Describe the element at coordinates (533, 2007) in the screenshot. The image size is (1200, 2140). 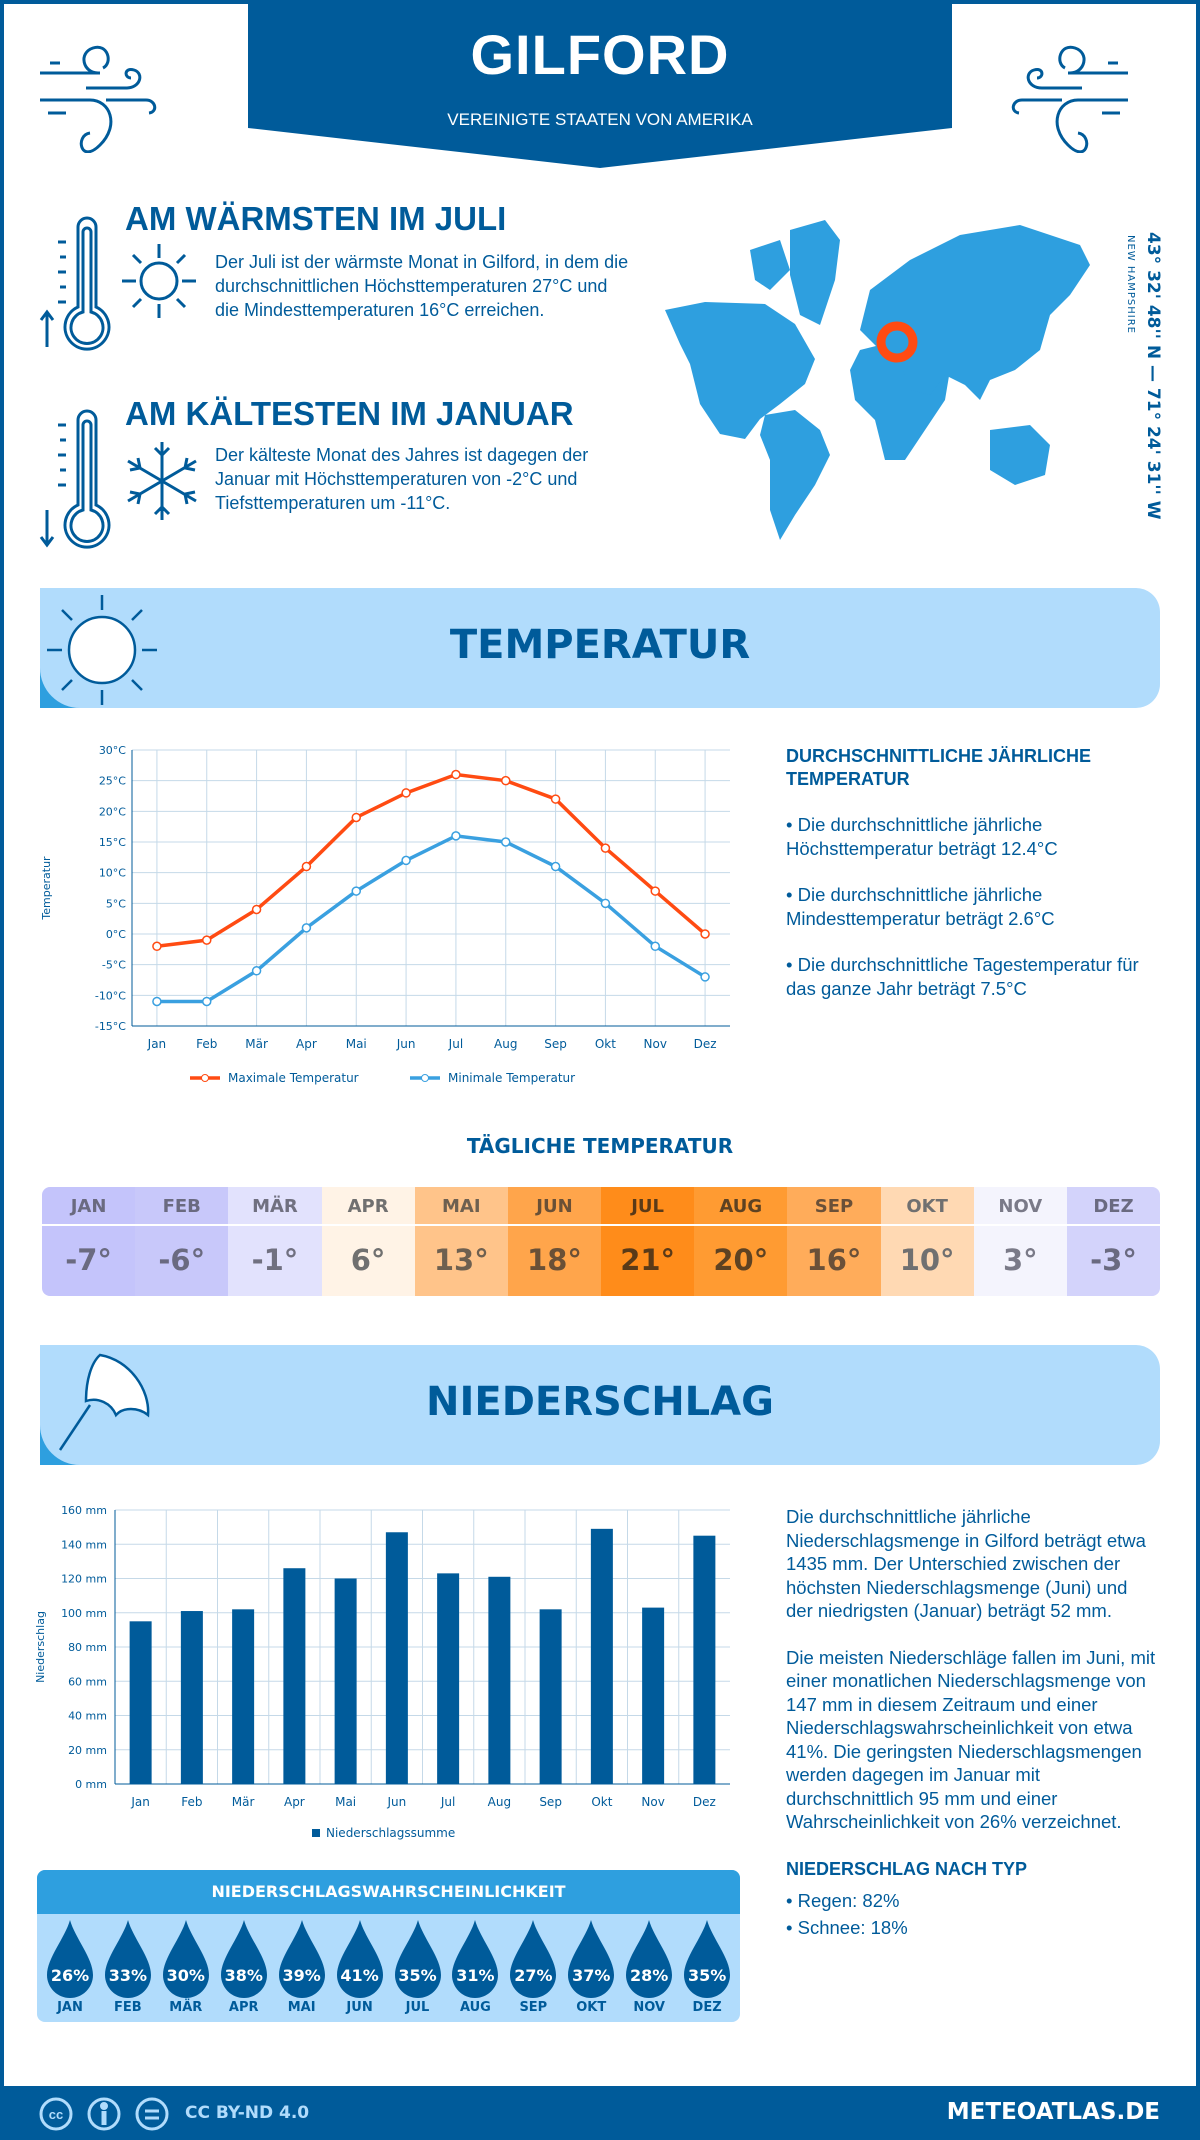
I see `probability-month: SEP` at that location.